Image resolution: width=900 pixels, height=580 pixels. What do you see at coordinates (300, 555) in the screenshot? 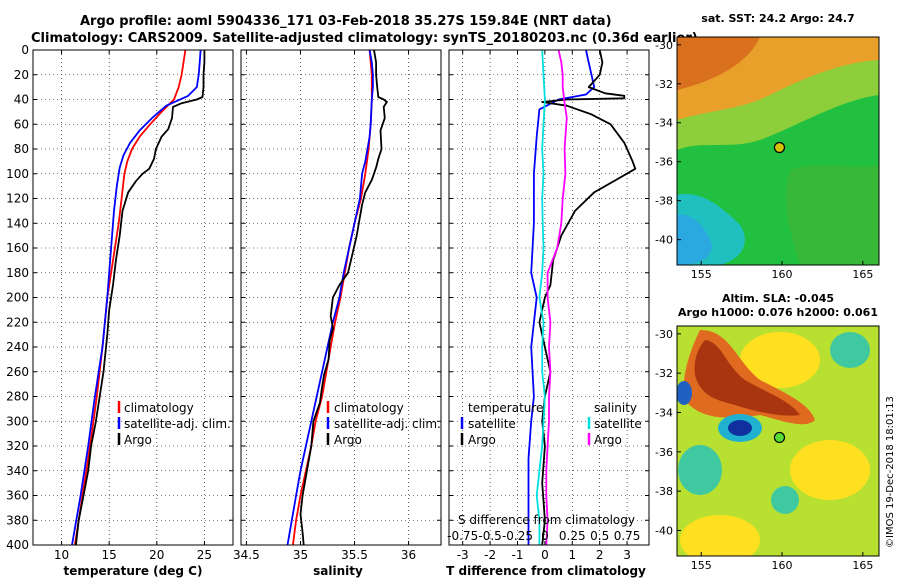
I see `x-tick-label: 35` at bounding box center [300, 555].